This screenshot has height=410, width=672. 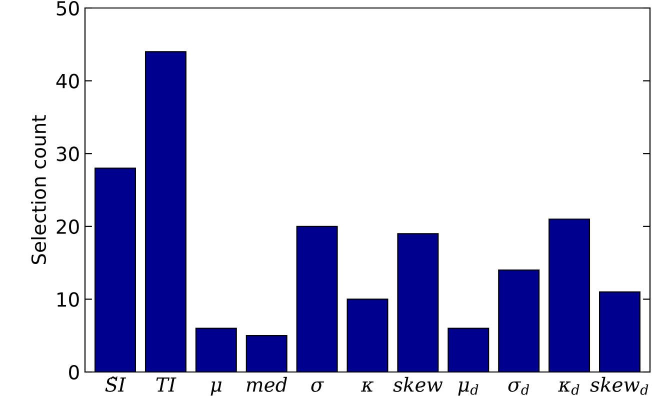 What do you see at coordinates (67, 154) in the screenshot?
I see `y-tick-label: 30` at bounding box center [67, 154].